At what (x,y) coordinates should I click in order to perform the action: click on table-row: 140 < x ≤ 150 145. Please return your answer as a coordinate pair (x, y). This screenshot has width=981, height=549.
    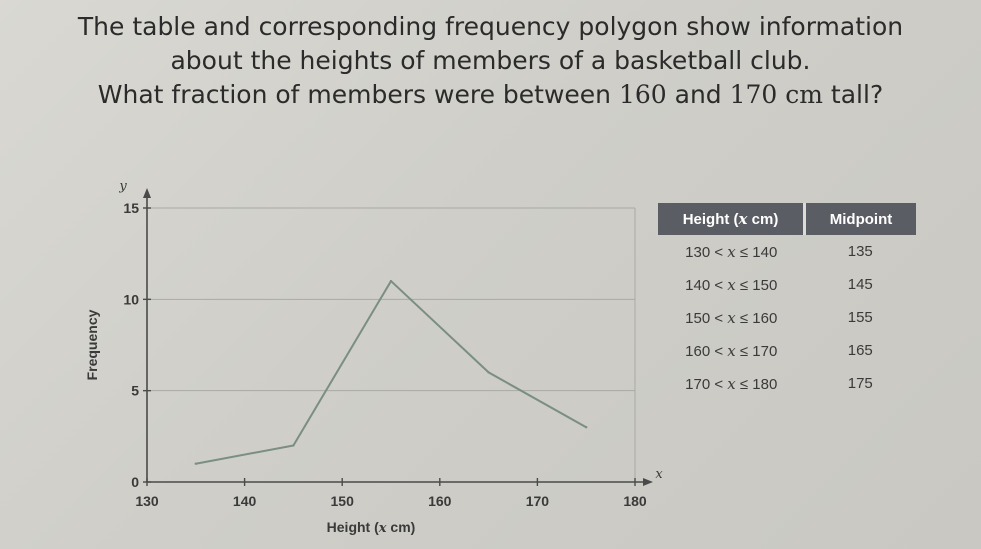
    Looking at the image, I should click on (787, 284).